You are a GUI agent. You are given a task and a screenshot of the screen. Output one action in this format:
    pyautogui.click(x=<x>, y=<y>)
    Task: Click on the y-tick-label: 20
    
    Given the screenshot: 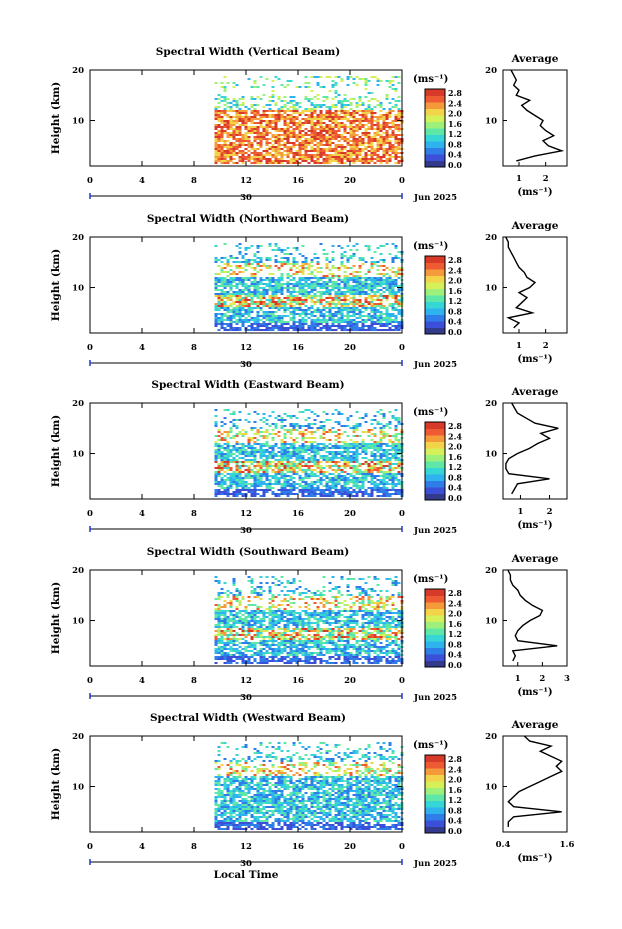 What is the action you would take?
    pyautogui.click(x=78, y=238)
    